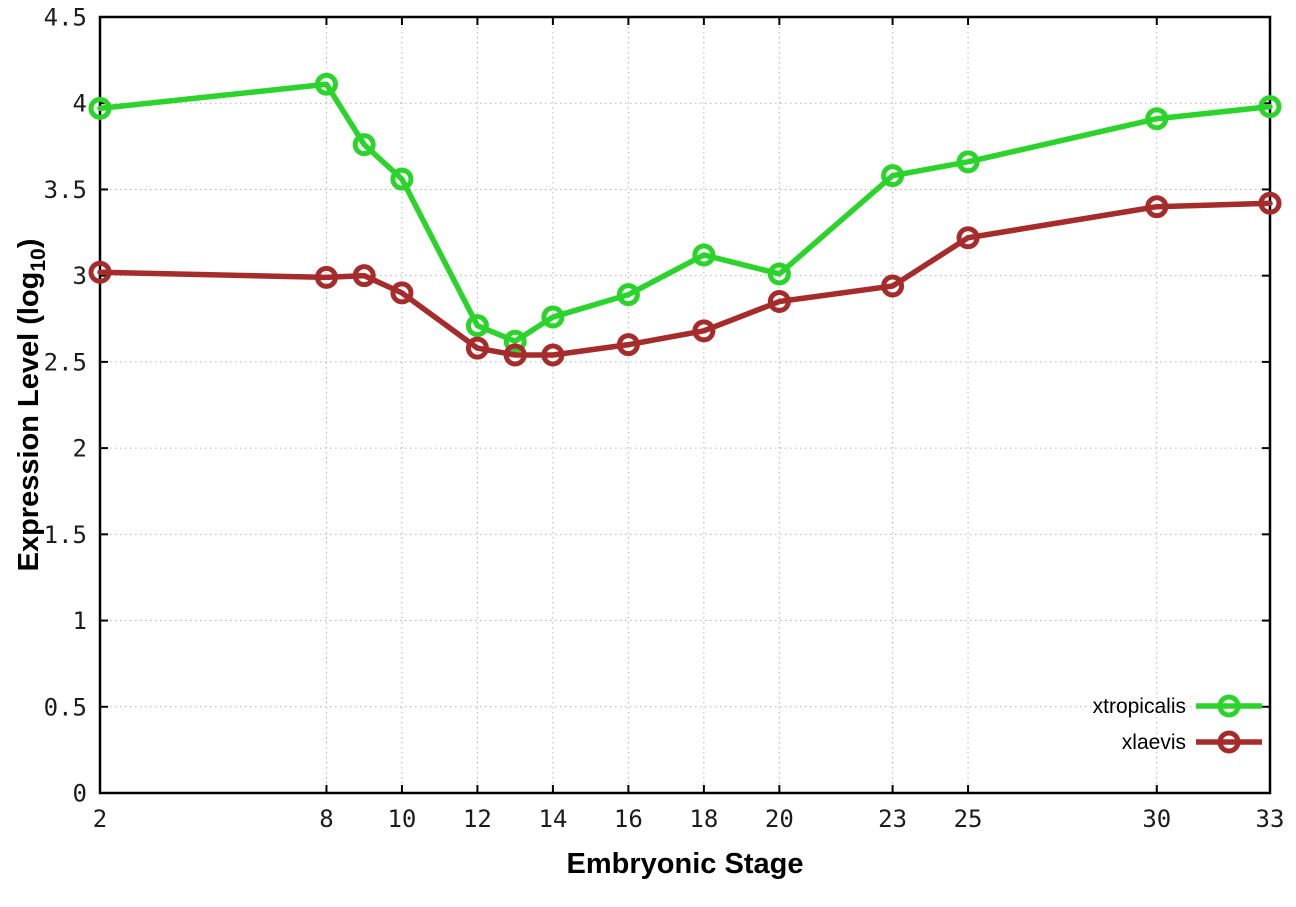  What do you see at coordinates (80, 104) in the screenshot?
I see `y-tick-label: 4` at bounding box center [80, 104].